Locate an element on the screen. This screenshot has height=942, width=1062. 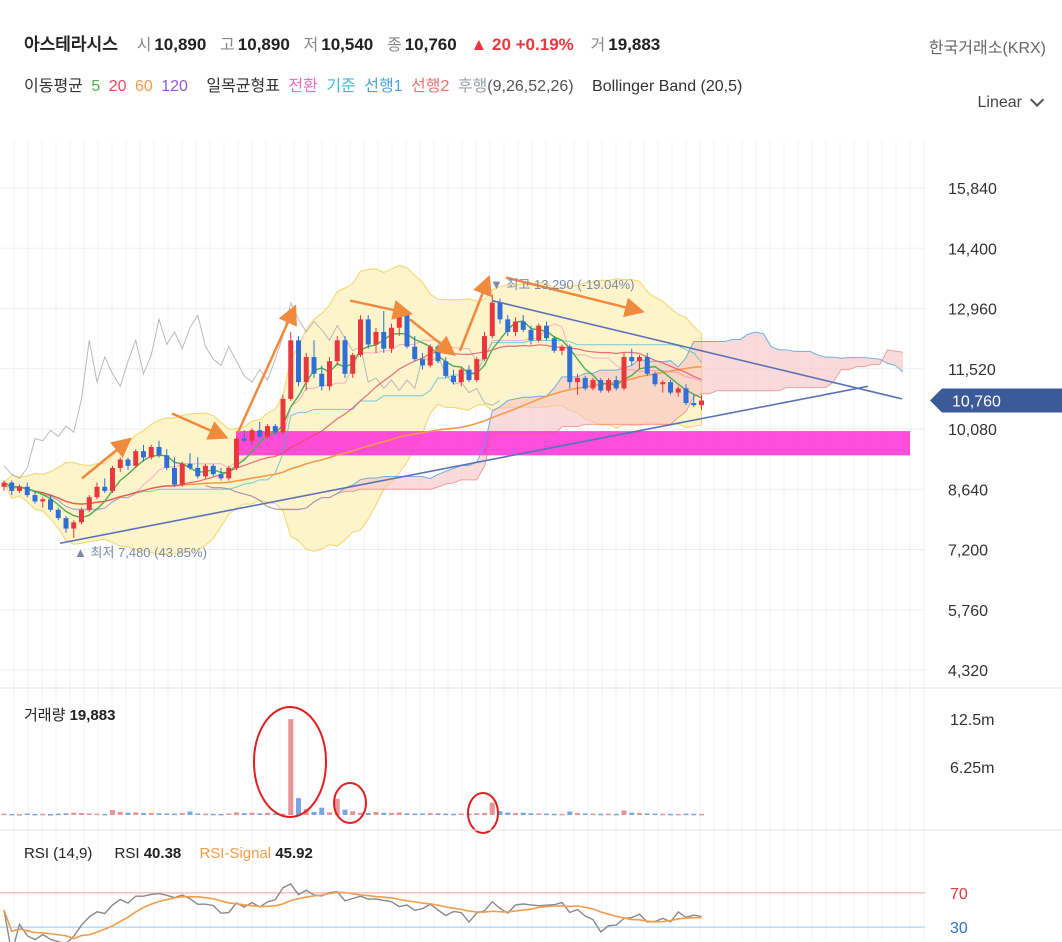
high-value: 10,890 is located at coordinates (263, 44).